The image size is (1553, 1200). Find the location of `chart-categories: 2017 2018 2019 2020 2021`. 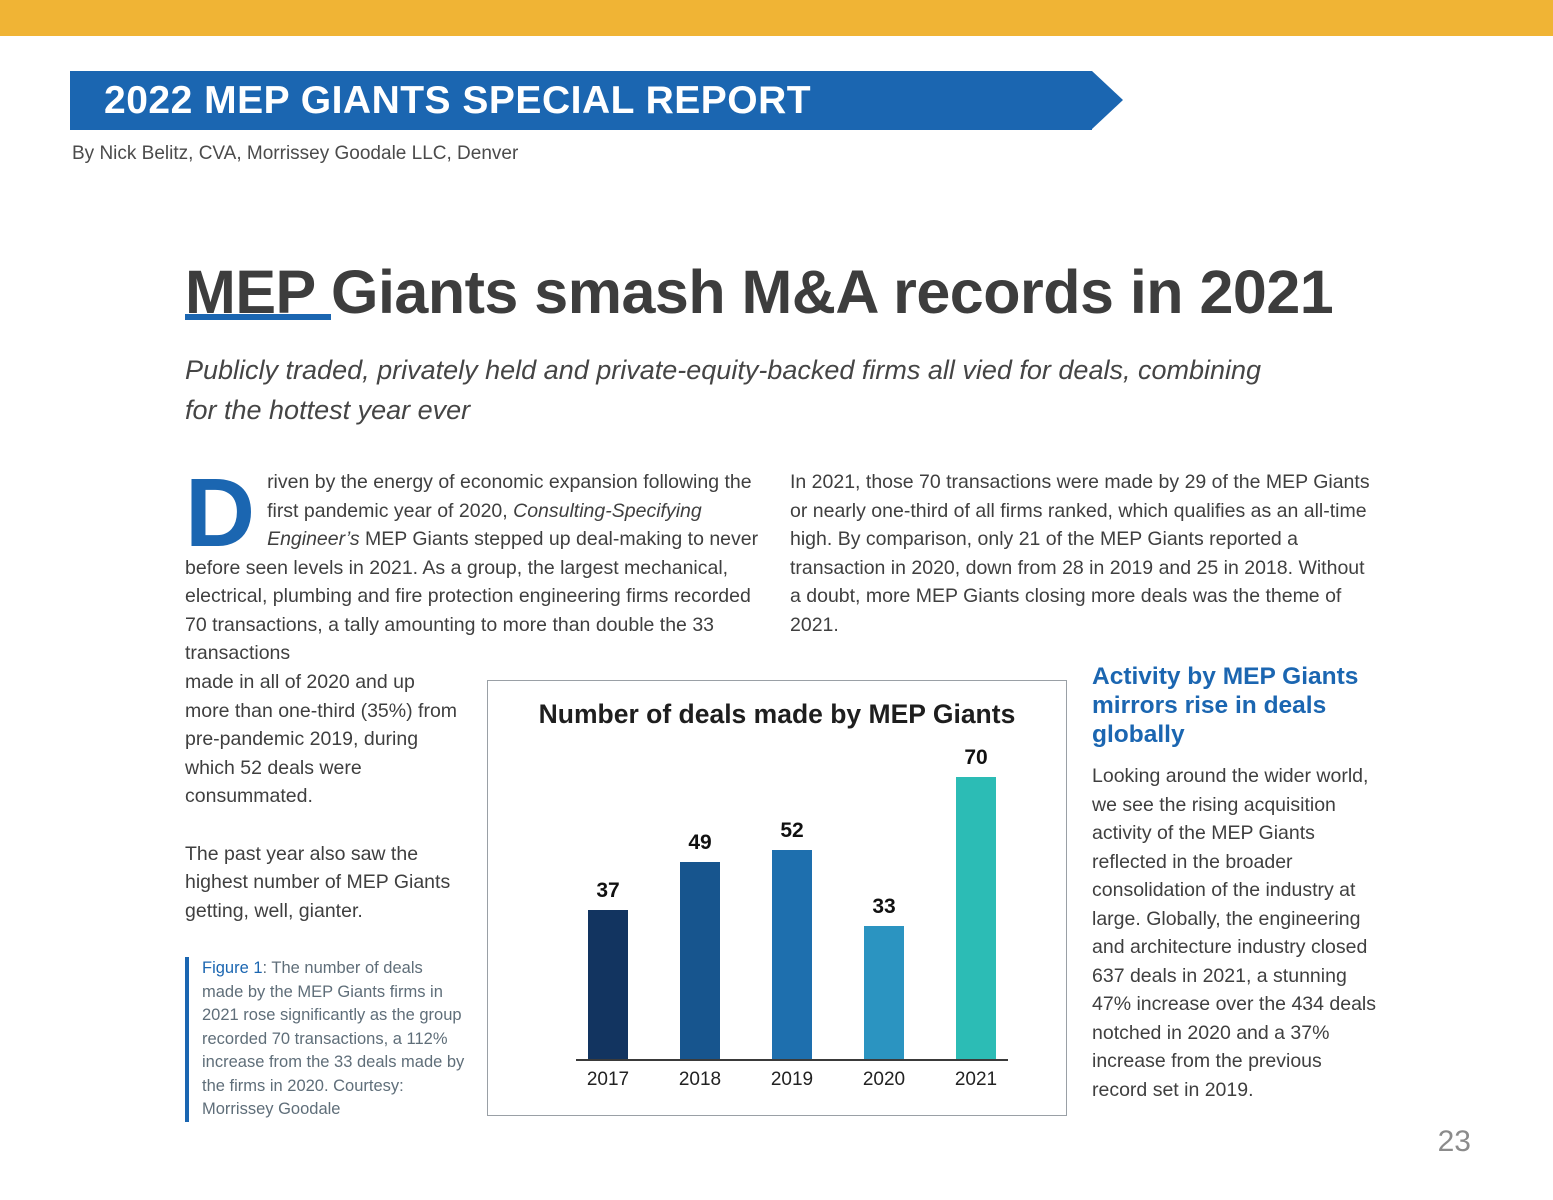

chart-categories: 2017 2018 2019 2020 2021 is located at coordinates (792, 1080).